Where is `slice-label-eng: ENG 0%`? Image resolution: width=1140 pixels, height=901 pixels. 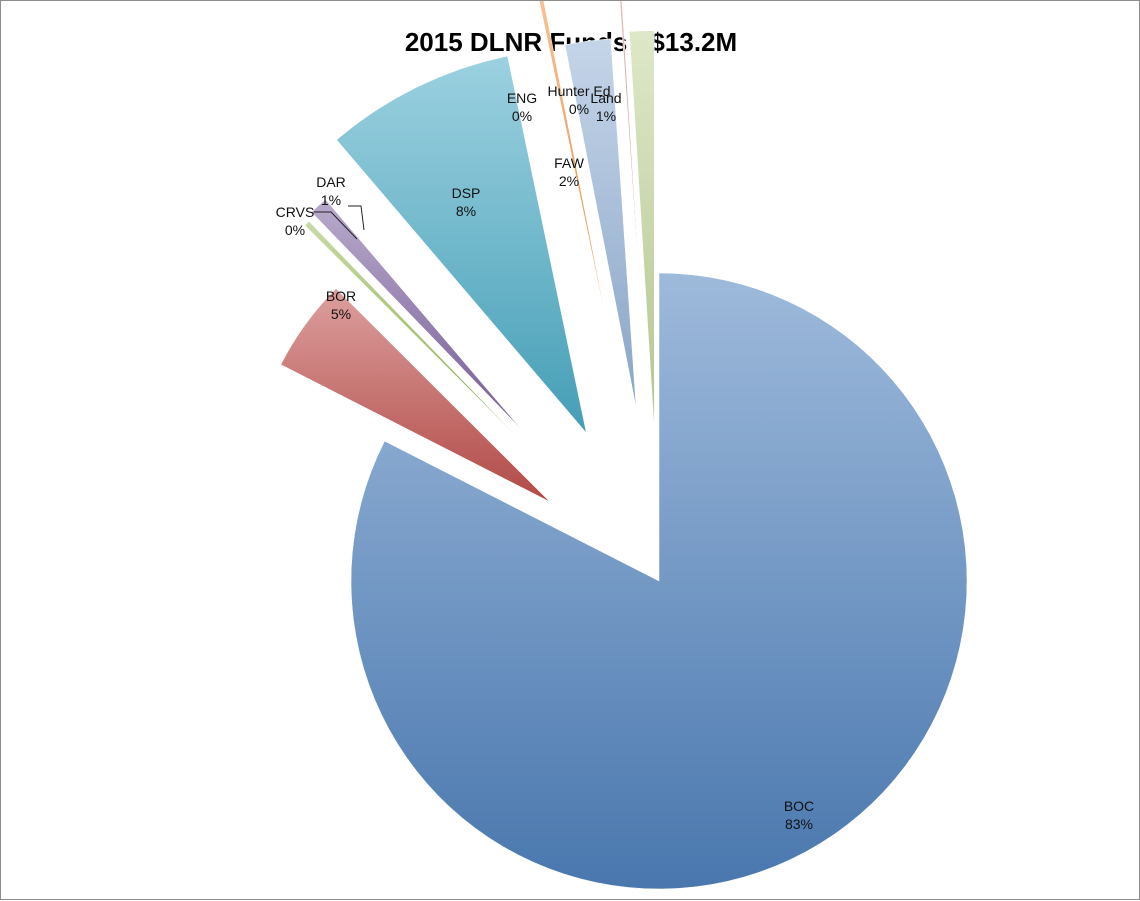
slice-label-eng: ENG 0% is located at coordinates (522, 107).